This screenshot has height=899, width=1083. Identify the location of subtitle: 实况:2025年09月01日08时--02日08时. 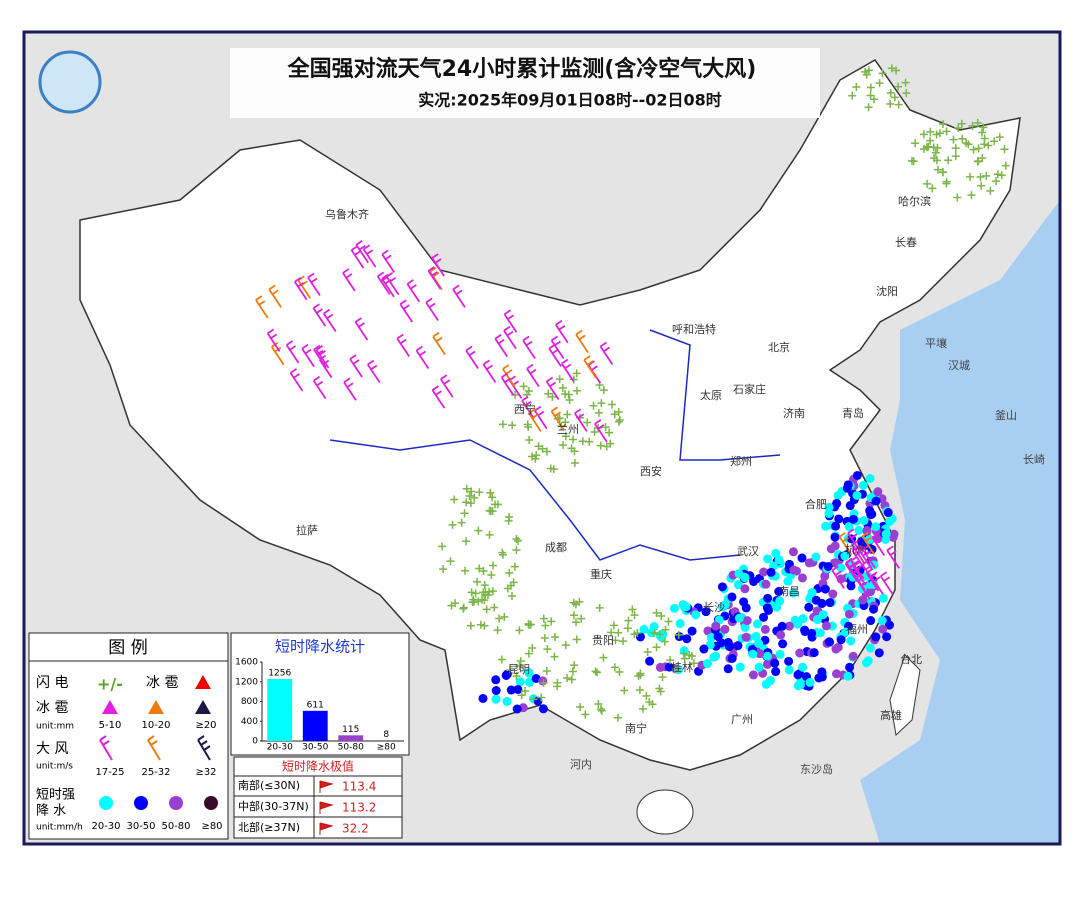
(570, 100).